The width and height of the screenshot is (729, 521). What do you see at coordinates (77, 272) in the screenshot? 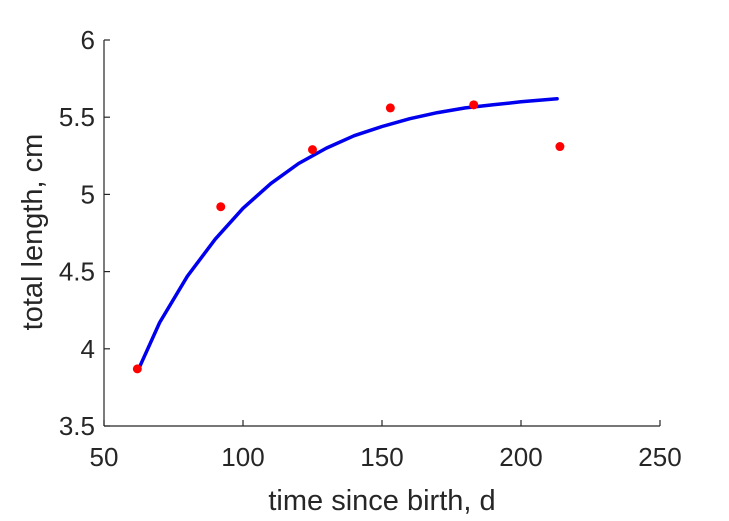
I see `y-tick-label: 4.5` at bounding box center [77, 272].